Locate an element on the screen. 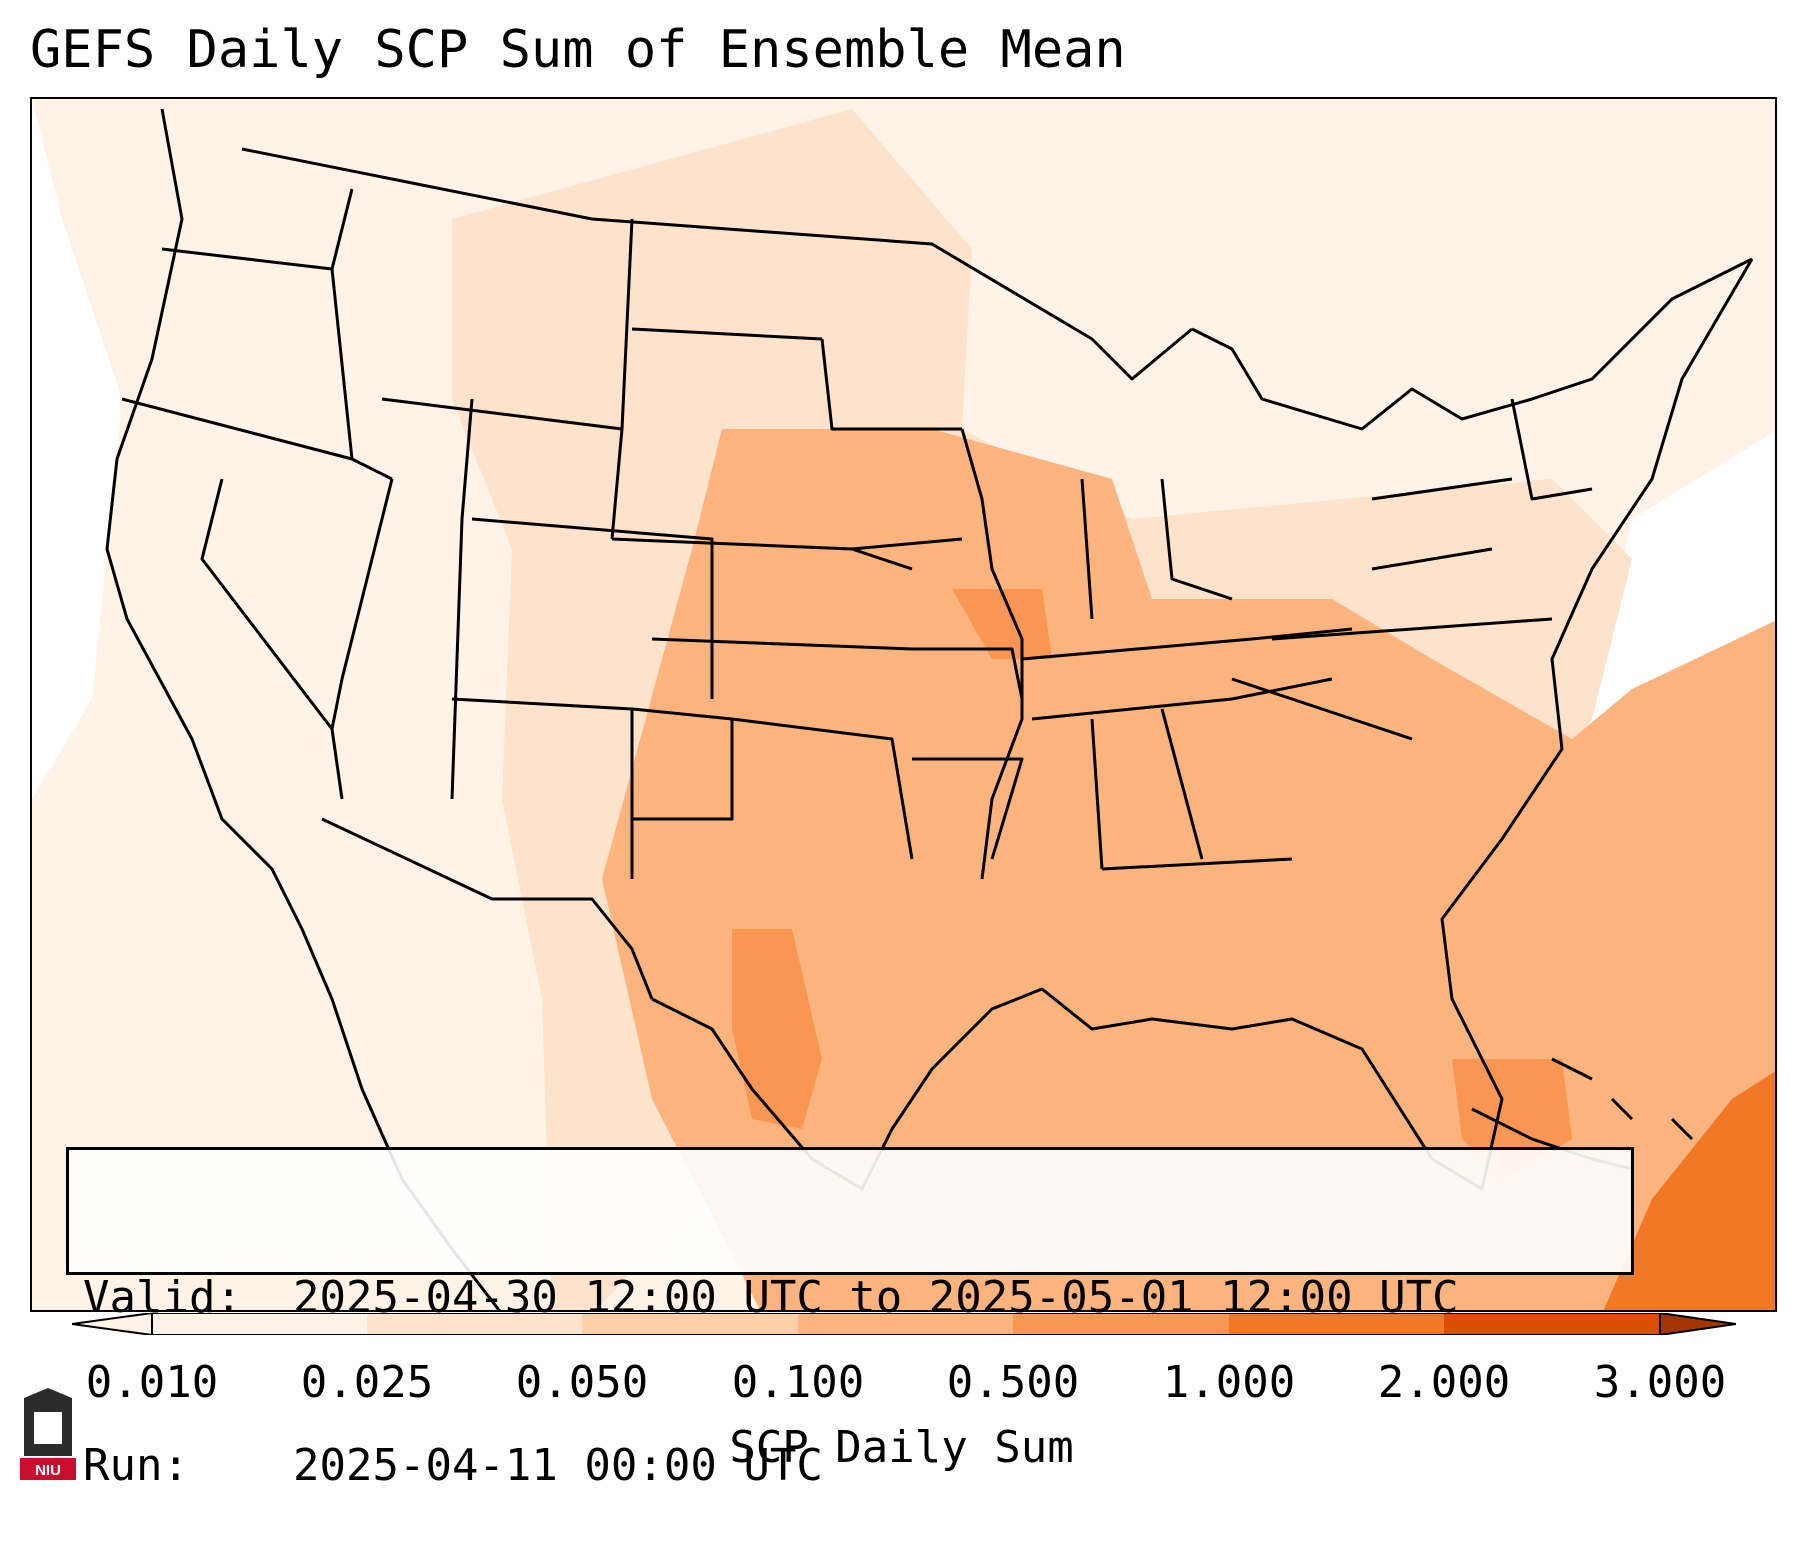  carolinas-line is located at coordinates (1322, 709).